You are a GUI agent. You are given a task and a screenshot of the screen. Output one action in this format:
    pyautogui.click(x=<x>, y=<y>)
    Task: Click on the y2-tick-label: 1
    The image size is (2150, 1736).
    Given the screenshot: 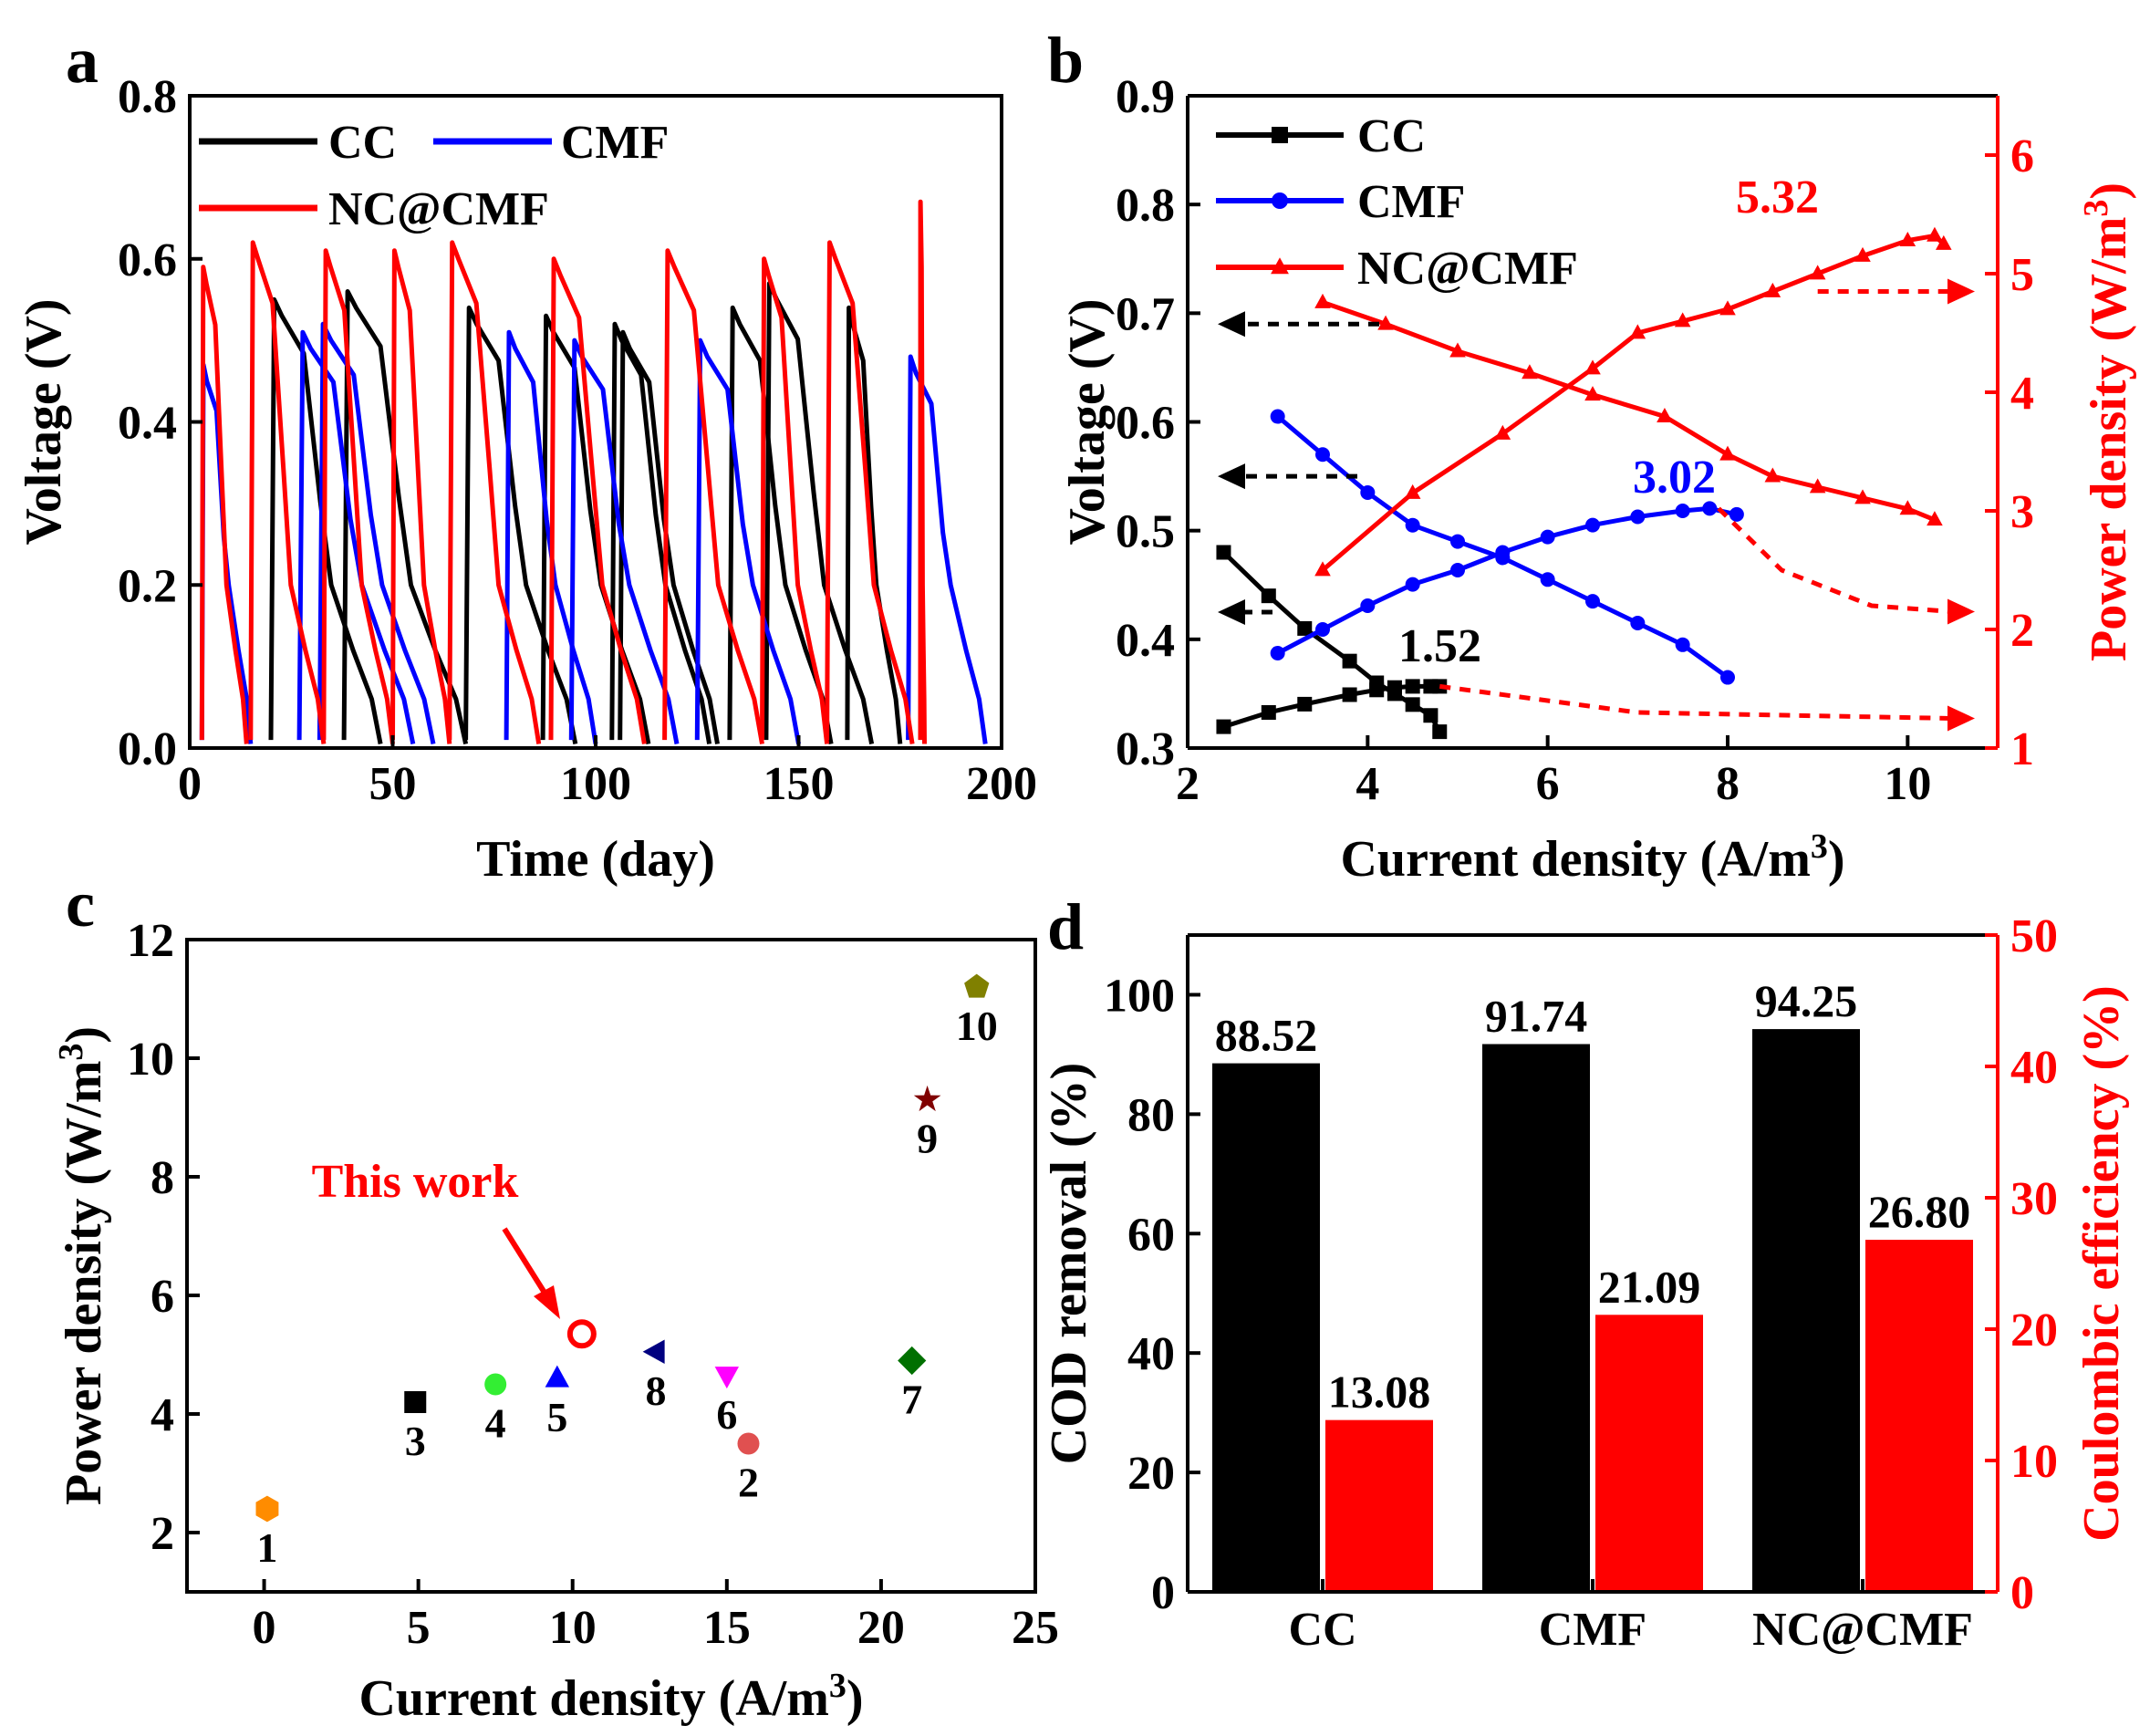 What is the action you would take?
    pyautogui.click(x=2022, y=749)
    